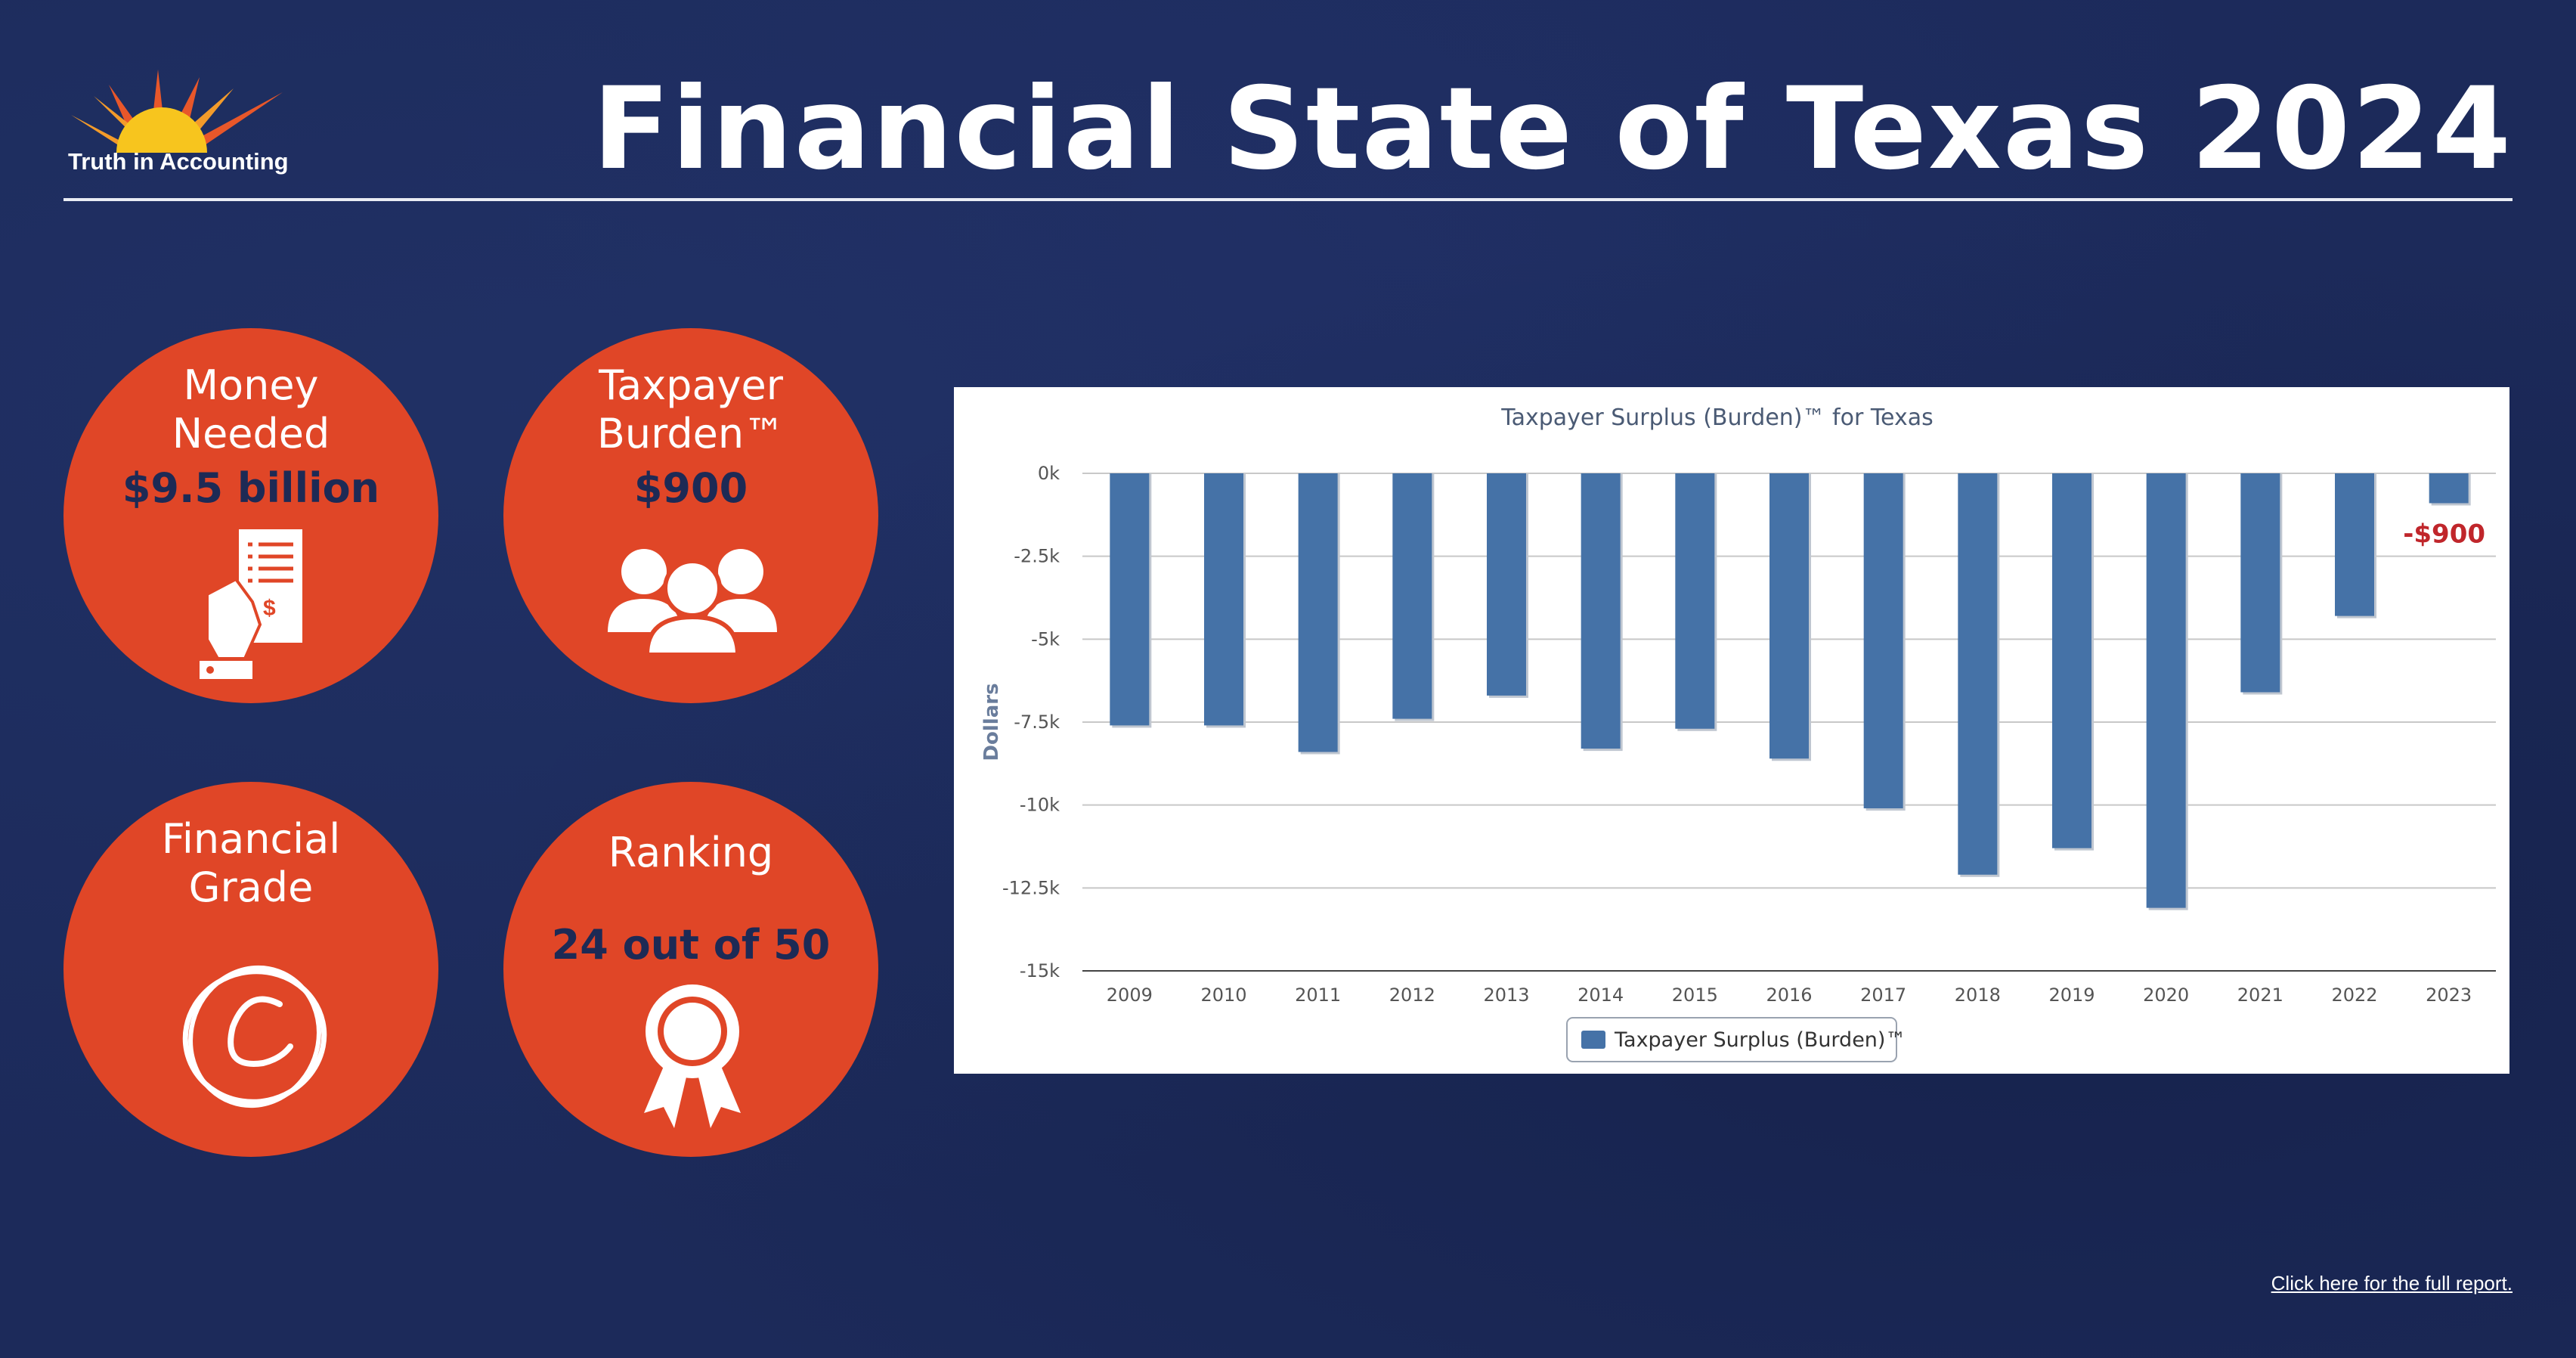  Describe the element at coordinates (2166, 995) in the screenshot. I see `x-tick-label: 2020` at that location.